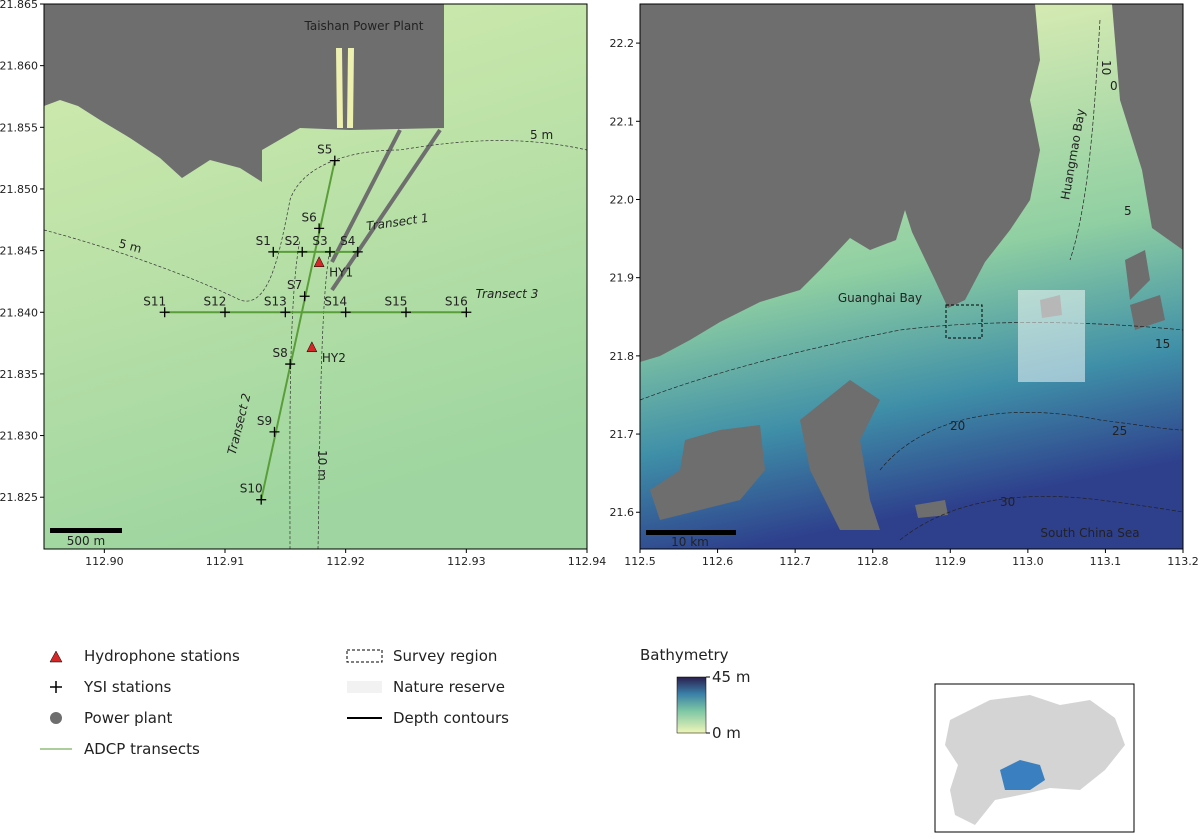 The image size is (1200, 840). I want to click on y-tick-label: 21.825, so click(19, 497).